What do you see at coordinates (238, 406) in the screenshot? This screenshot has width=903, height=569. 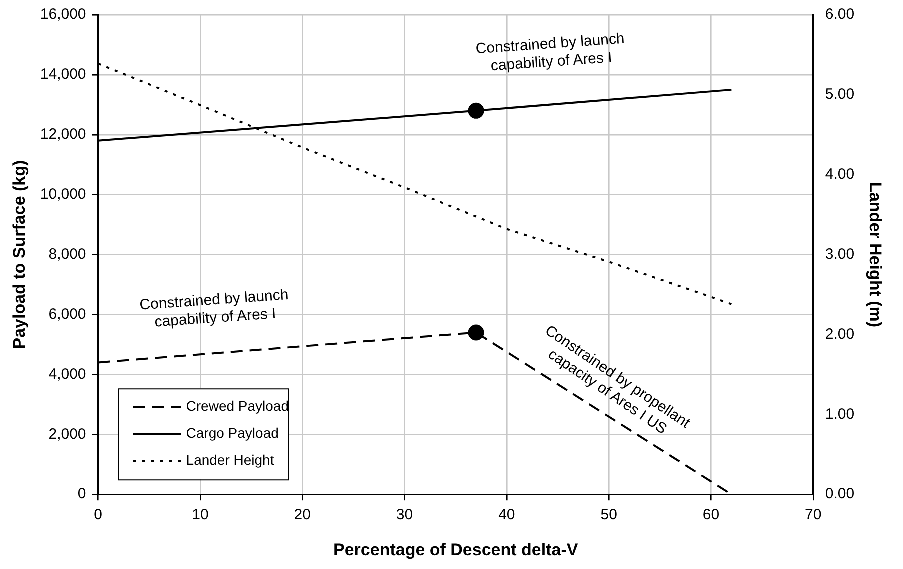 I see `legend-label: Crewed Payload` at bounding box center [238, 406].